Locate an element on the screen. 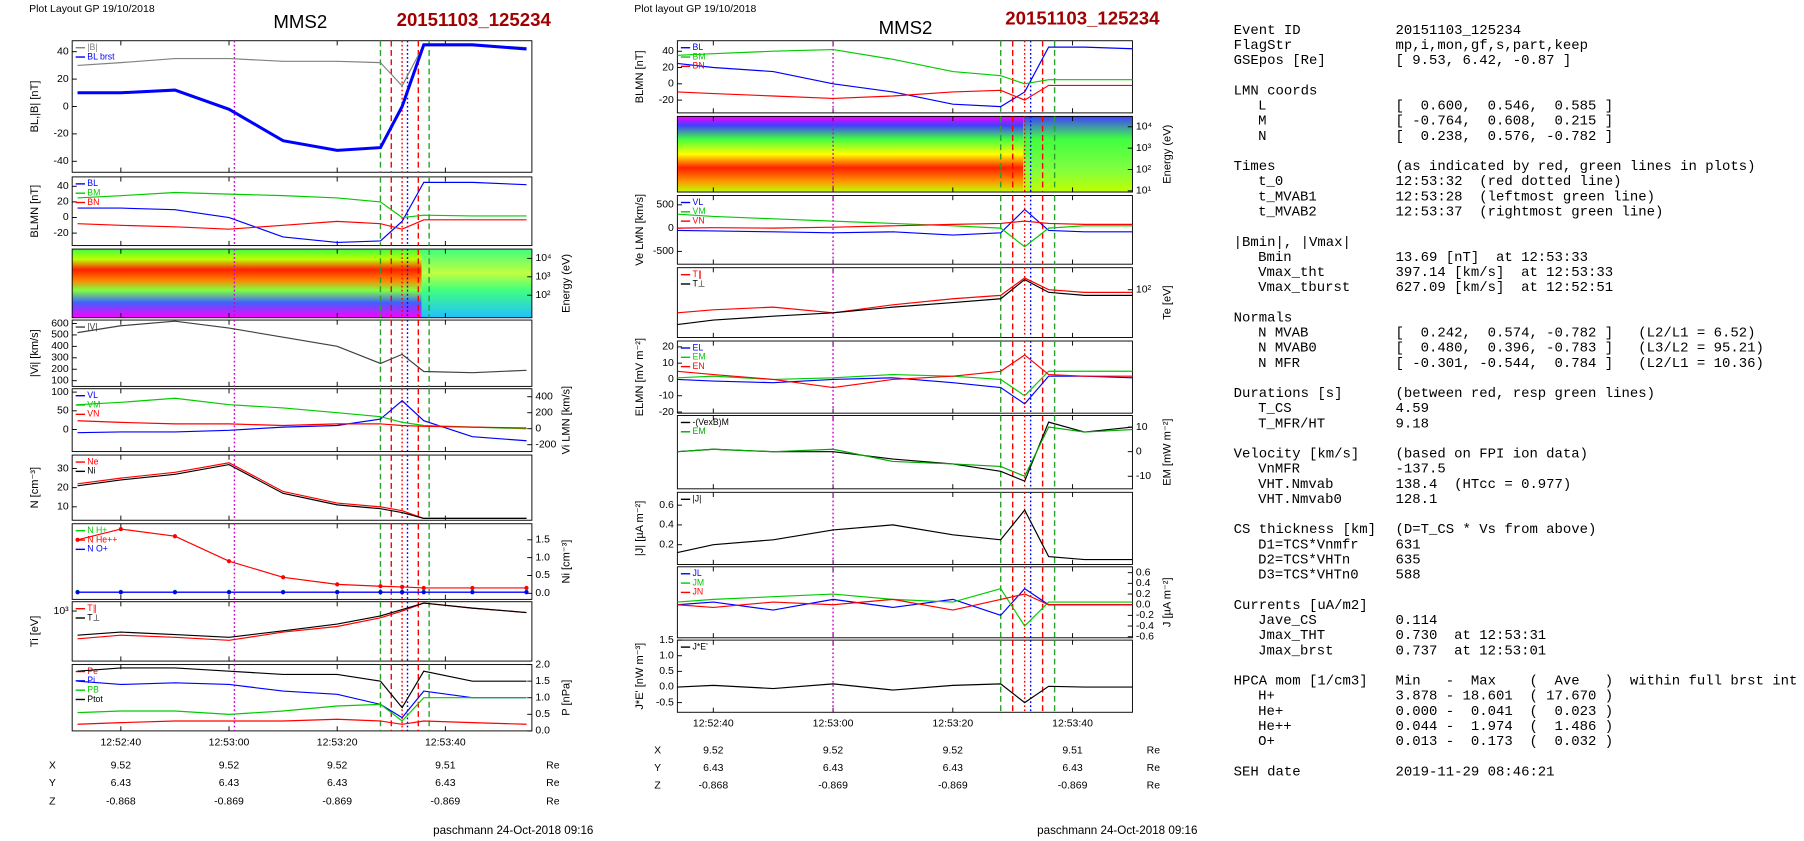 The width and height of the screenshot is (1804, 841). field-value: 13.69 [nT] at 12:53:33 is located at coordinates (1491, 258).